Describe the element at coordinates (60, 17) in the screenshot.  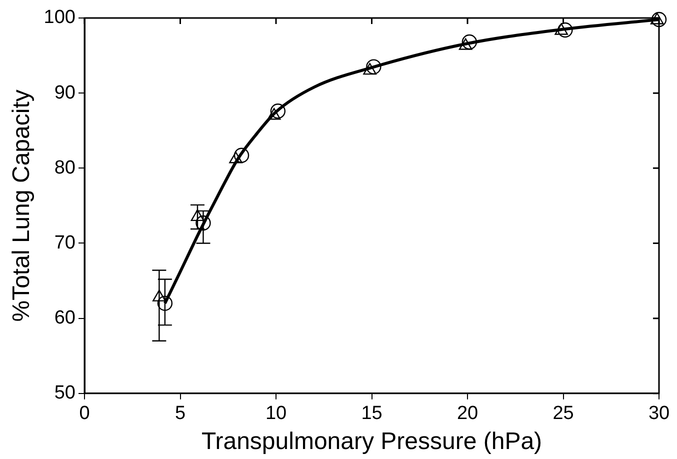
I see `y-tick-label: 100` at that location.